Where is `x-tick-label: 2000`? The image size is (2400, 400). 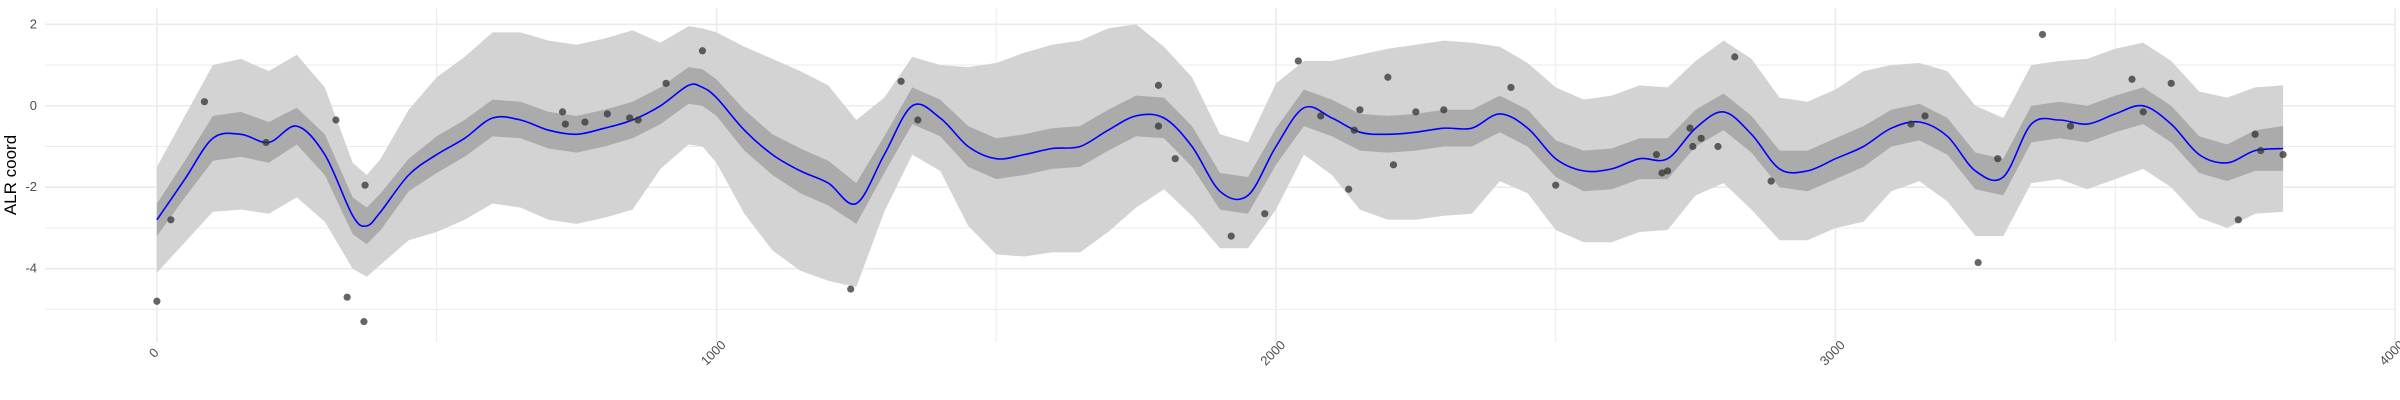
x-tick-label: 2000 is located at coordinates (1272, 352).